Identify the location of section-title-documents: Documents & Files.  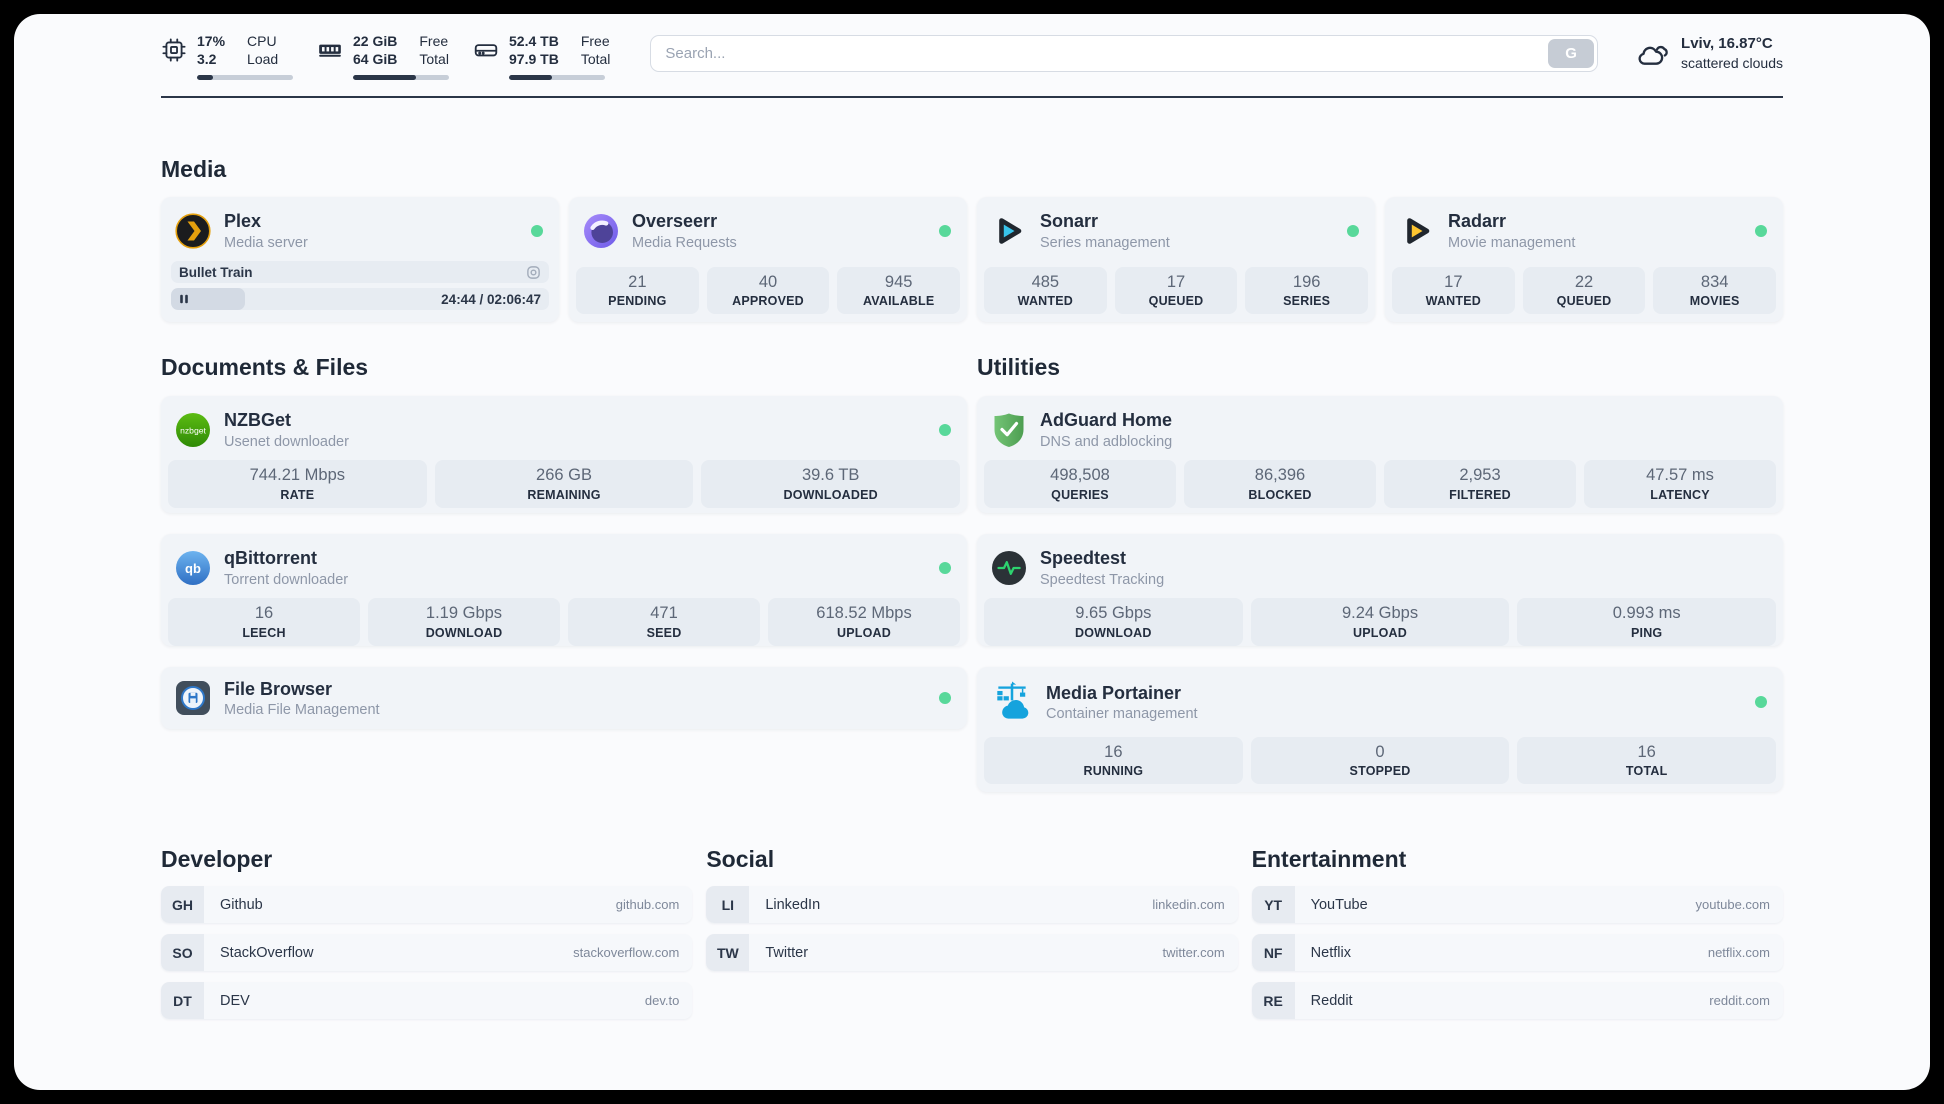
(265, 367).